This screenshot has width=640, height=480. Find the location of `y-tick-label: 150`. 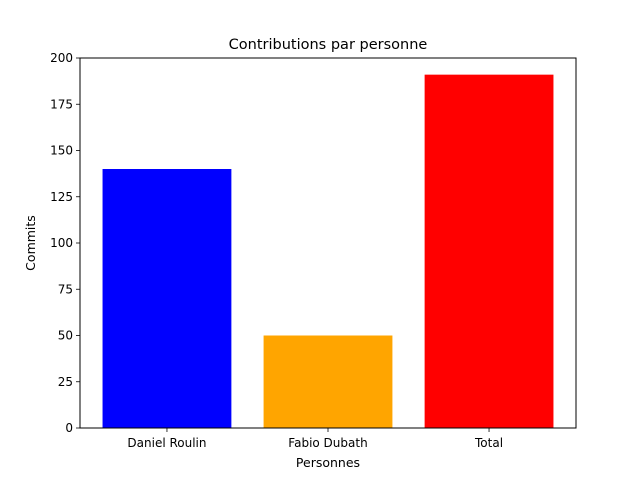

y-tick-label: 150 is located at coordinates (61, 151).